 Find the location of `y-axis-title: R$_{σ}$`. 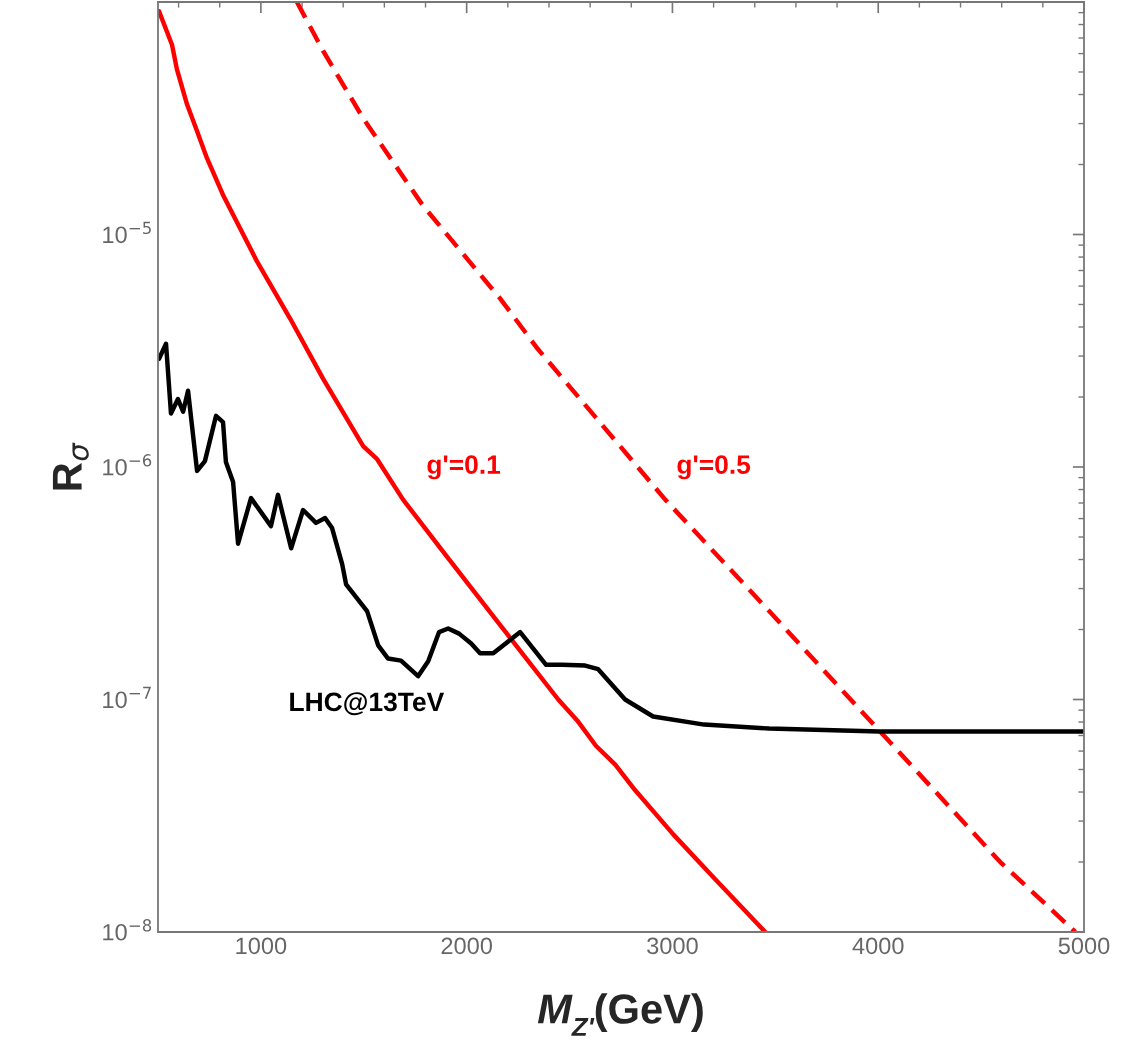

y-axis-title: R$_{σ}$ is located at coordinates (70, 466).